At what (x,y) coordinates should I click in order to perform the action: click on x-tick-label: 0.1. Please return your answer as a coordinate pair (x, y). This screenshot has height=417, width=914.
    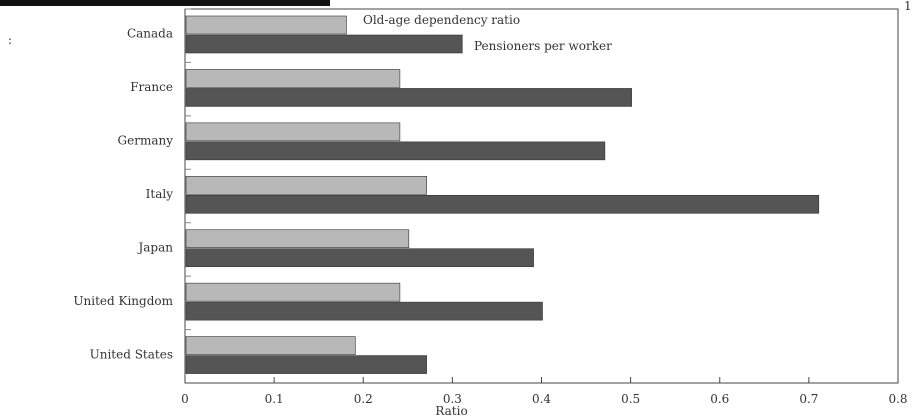
    Looking at the image, I should click on (274, 399).